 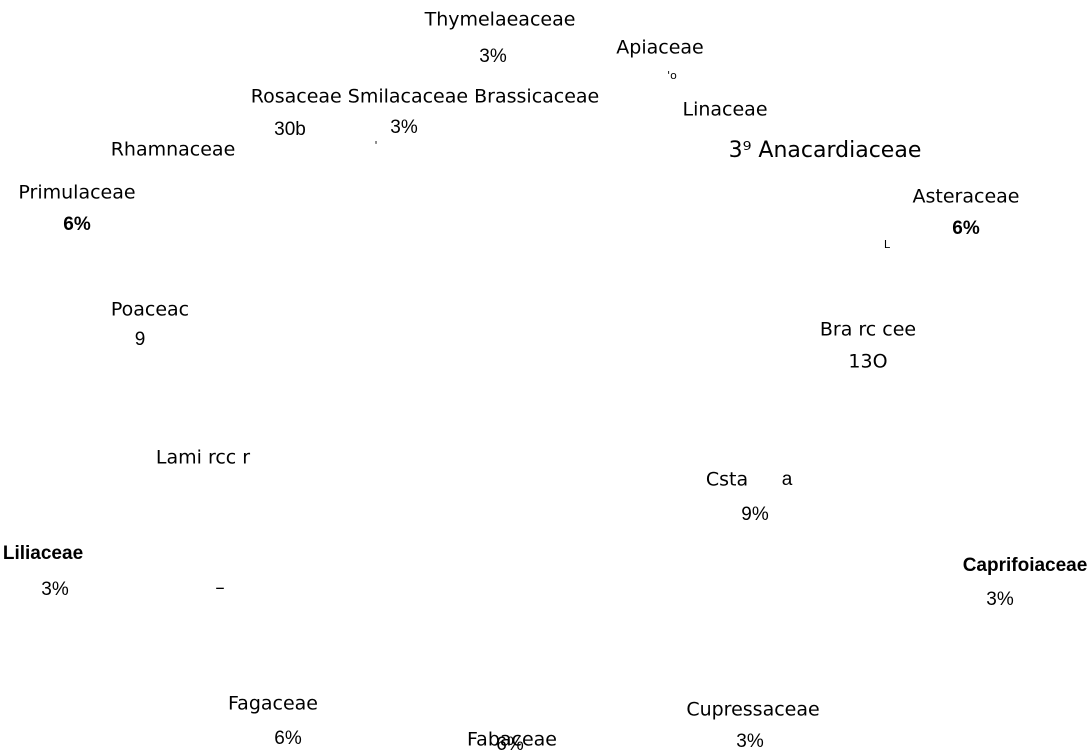 I want to click on label: Caprifoiaceae, so click(x=1025, y=565).